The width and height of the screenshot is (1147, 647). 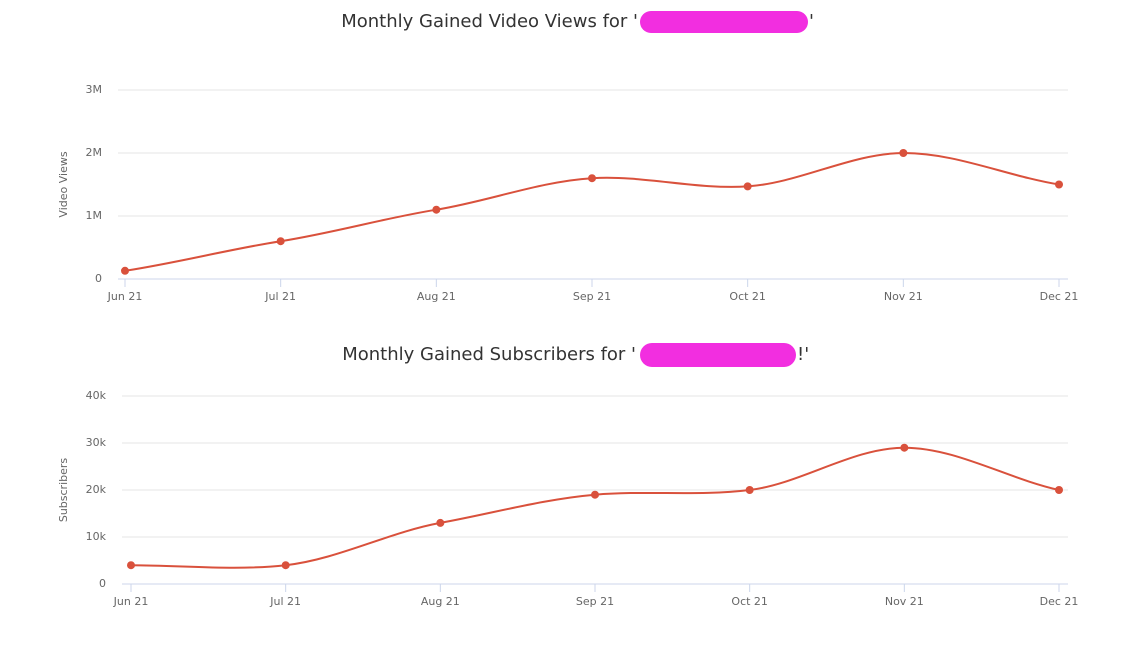 I want to click on chart-title: Monthly Gained Video Views for ', so click(x=489, y=21).